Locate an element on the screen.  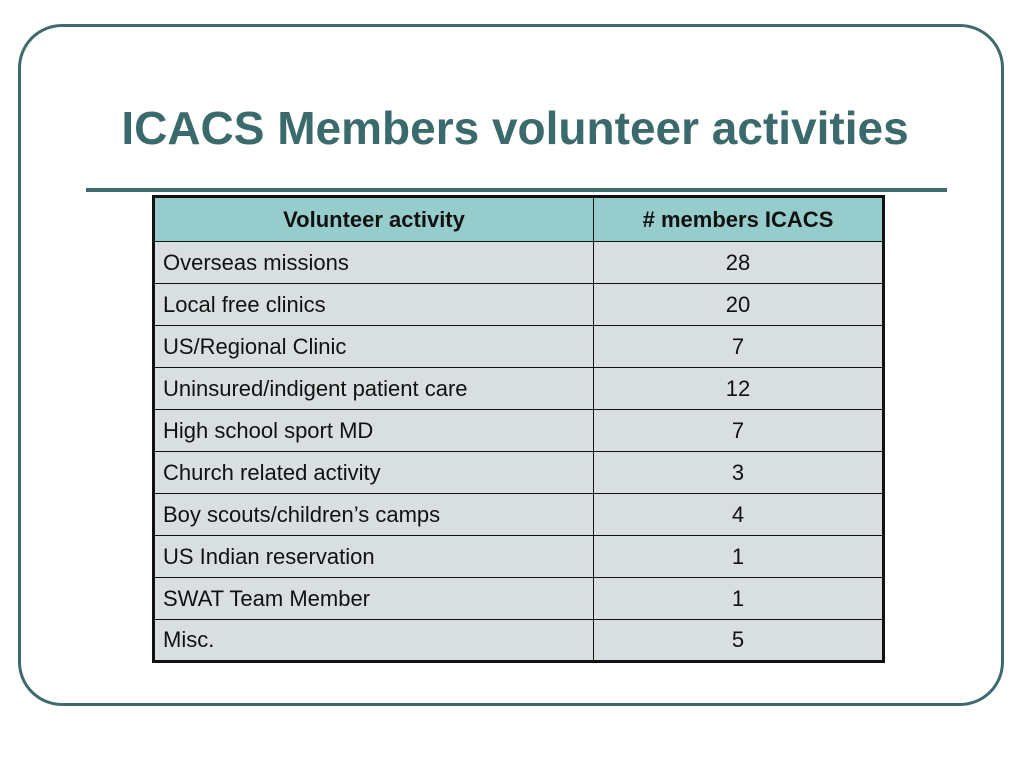
activity-cell: US/Regional Clinic is located at coordinates (373, 346).